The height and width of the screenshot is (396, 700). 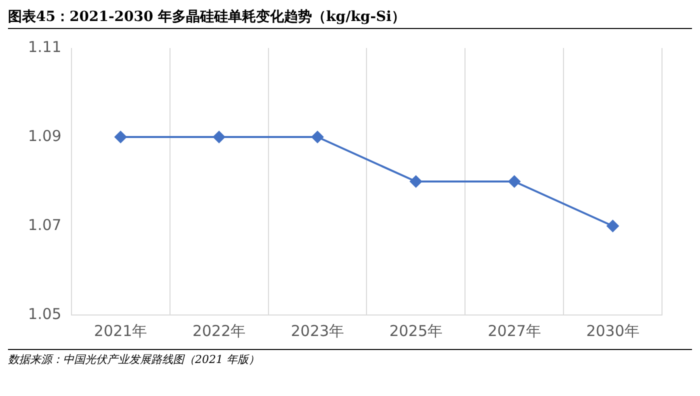 What do you see at coordinates (514, 331) in the screenshot?
I see `x-tick-label: 2027年` at bounding box center [514, 331].